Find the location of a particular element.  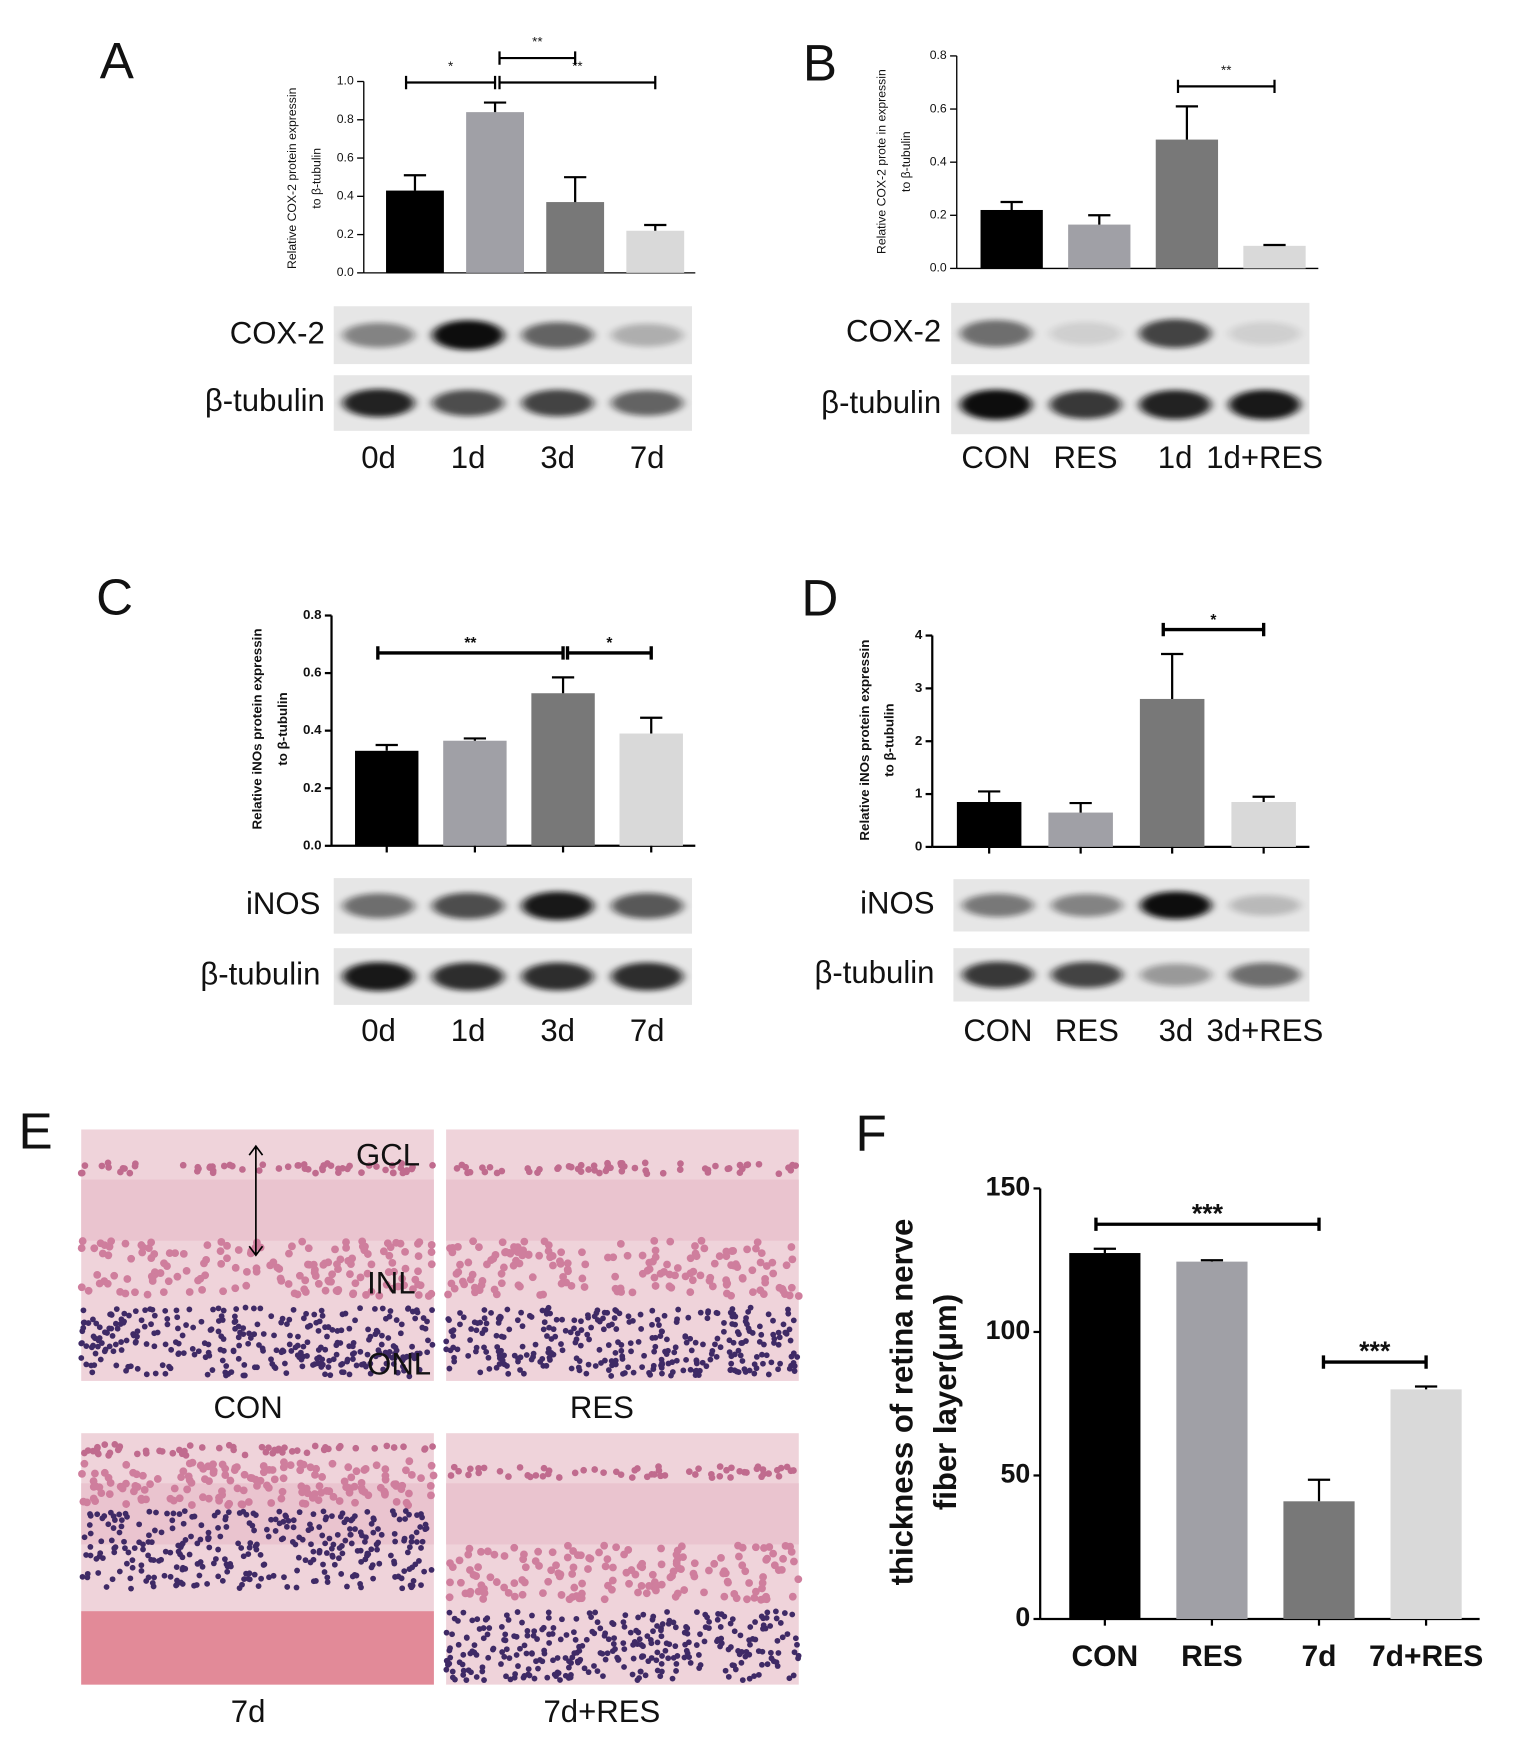

layer-label: GCL is located at coordinates (388, 1155).